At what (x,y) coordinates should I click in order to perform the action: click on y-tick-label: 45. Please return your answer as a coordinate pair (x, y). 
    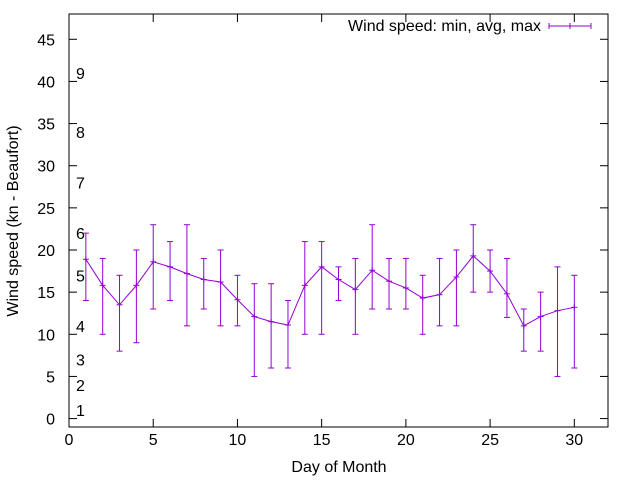
    Looking at the image, I should click on (46, 40).